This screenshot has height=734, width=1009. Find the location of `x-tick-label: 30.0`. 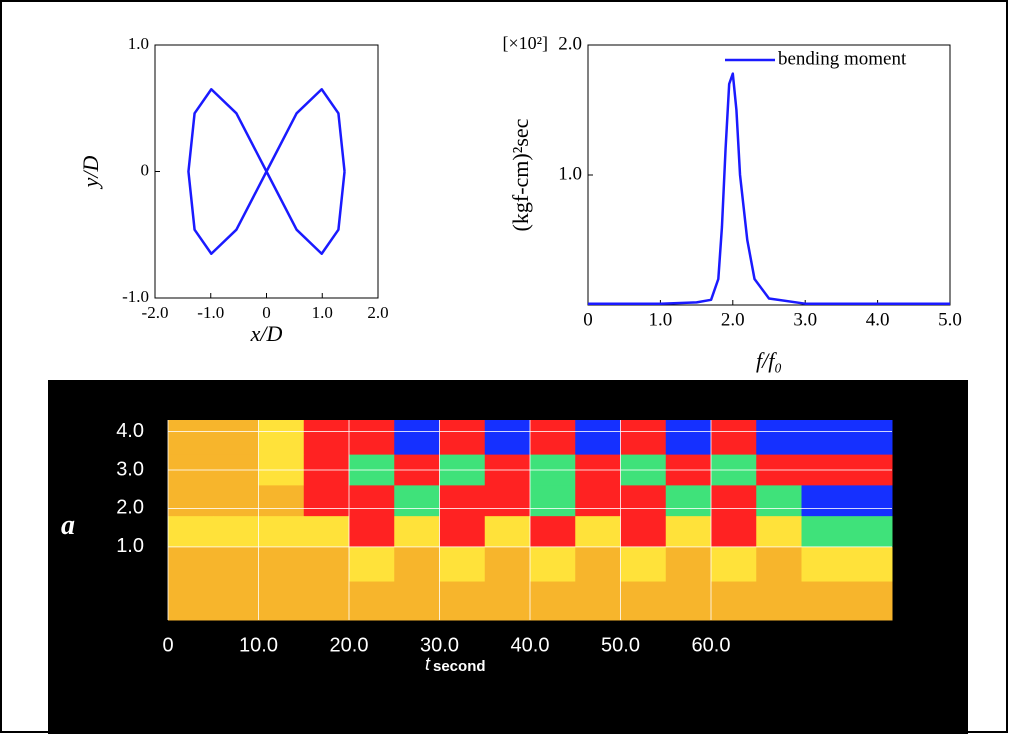

x-tick-label: 30.0 is located at coordinates (439, 645).